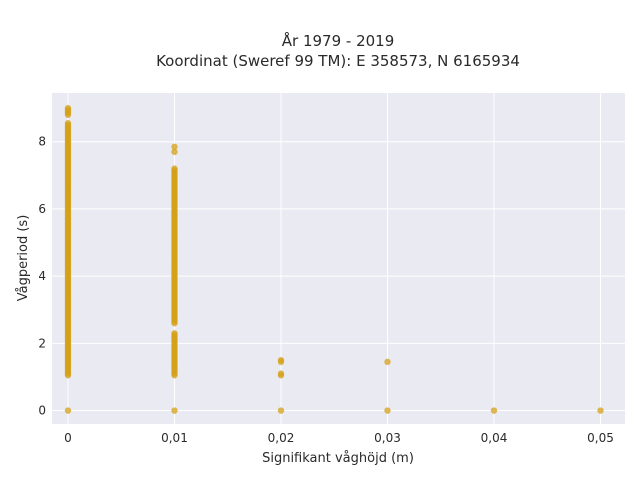 This screenshot has width=640, height=480. I want to click on y-tick-label: 6, so click(42, 209).